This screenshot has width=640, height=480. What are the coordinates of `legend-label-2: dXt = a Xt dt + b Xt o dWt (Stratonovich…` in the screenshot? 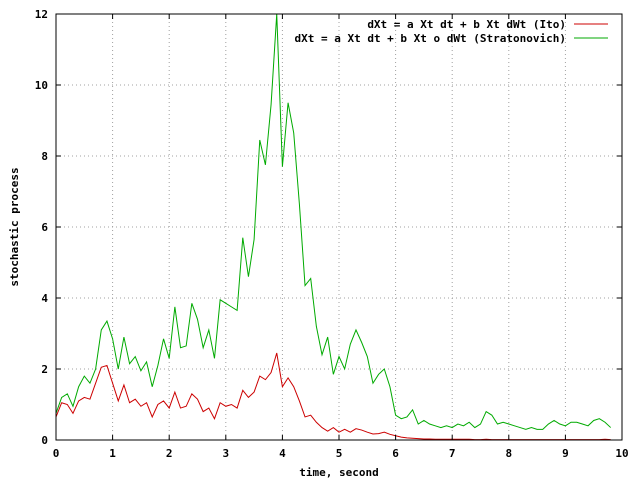 It's located at (430, 38).